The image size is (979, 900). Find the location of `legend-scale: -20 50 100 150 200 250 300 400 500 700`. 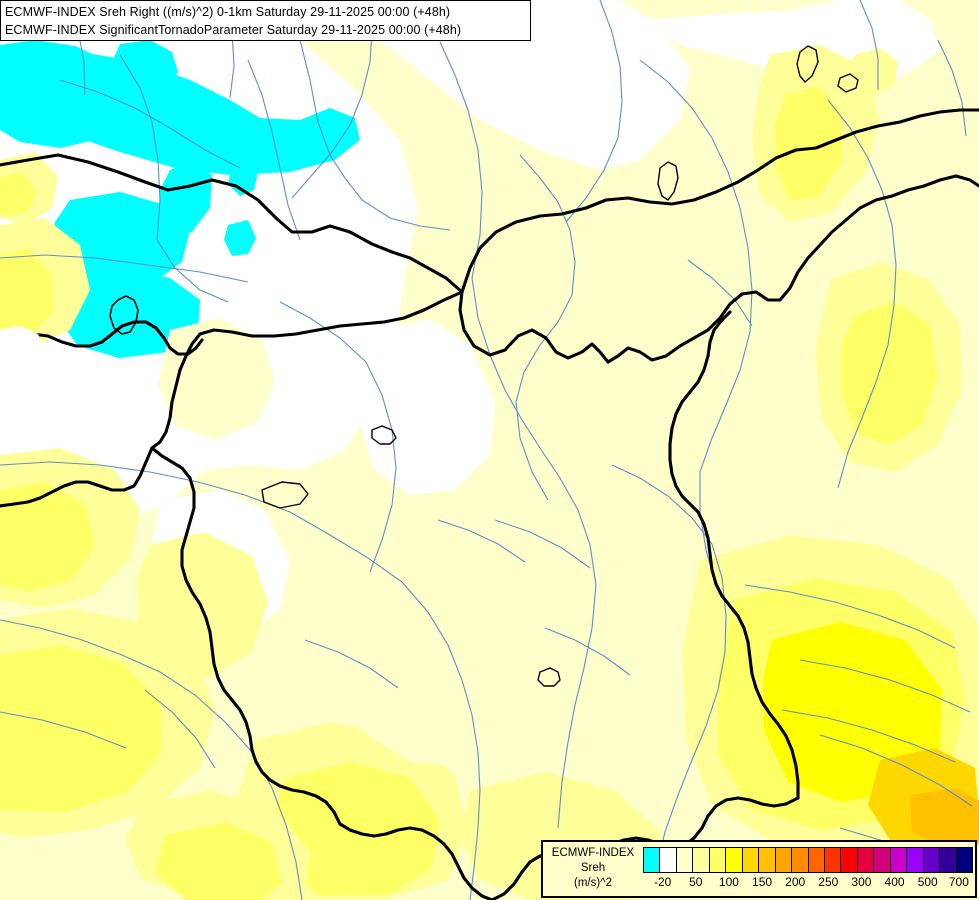

legend-scale: -20 50 100 150 200 250 300 400 500 700 is located at coordinates (809, 868).